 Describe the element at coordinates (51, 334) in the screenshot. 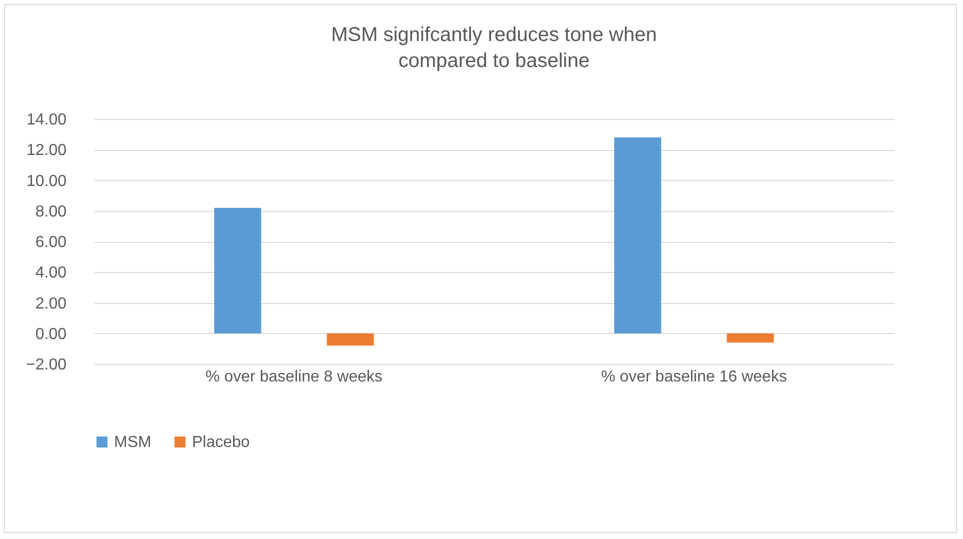

I see `y-tick-label: 0.00` at that location.